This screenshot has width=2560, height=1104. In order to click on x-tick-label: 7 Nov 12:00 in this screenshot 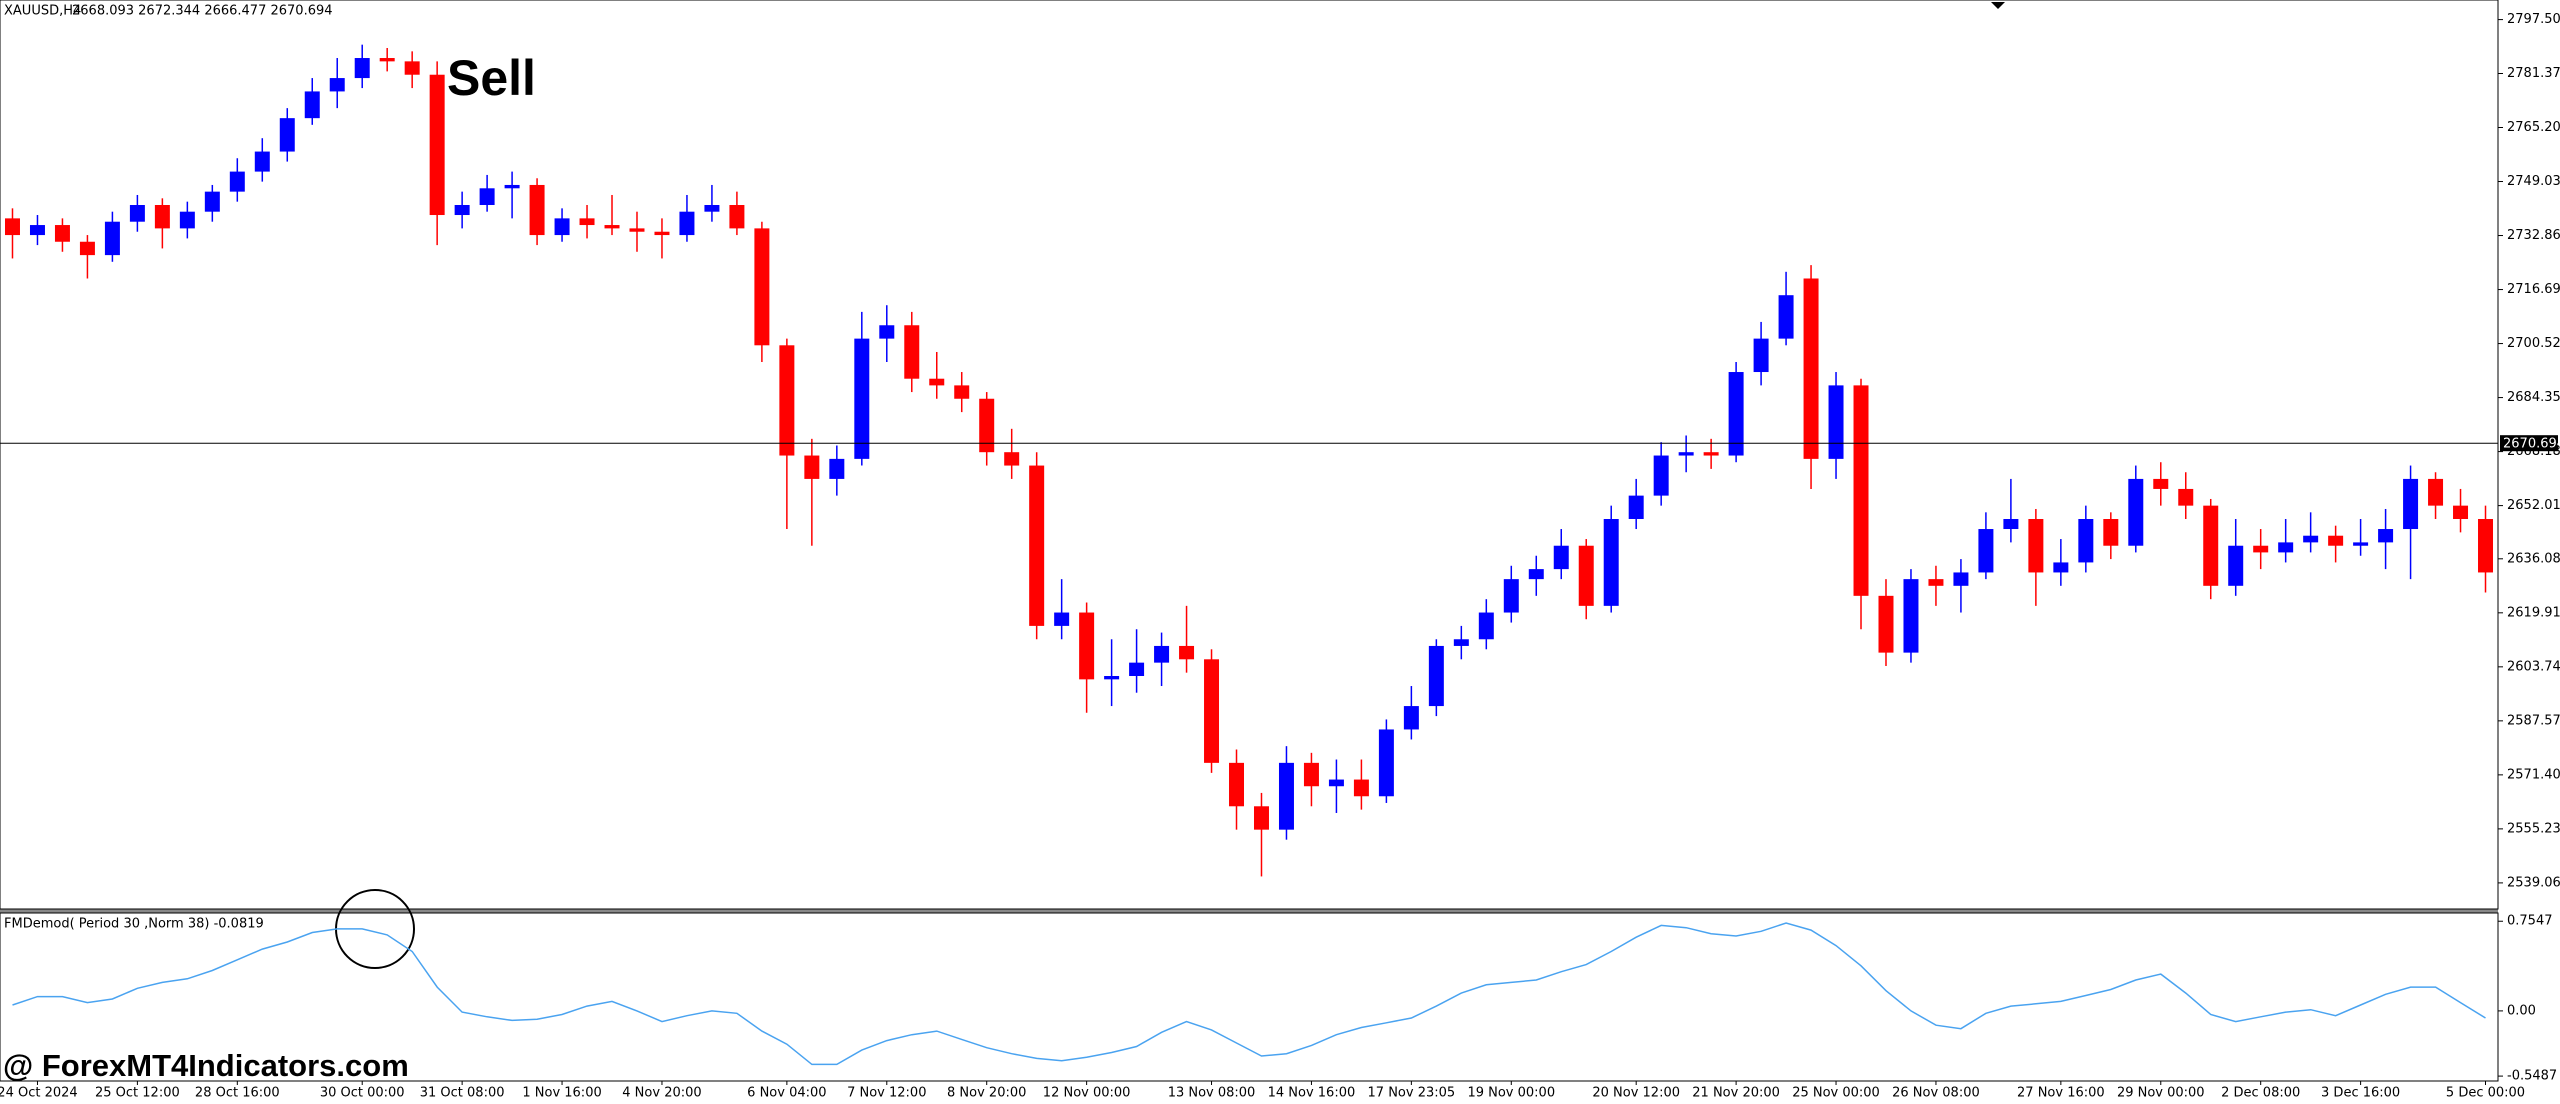, I will do `click(886, 1093)`.